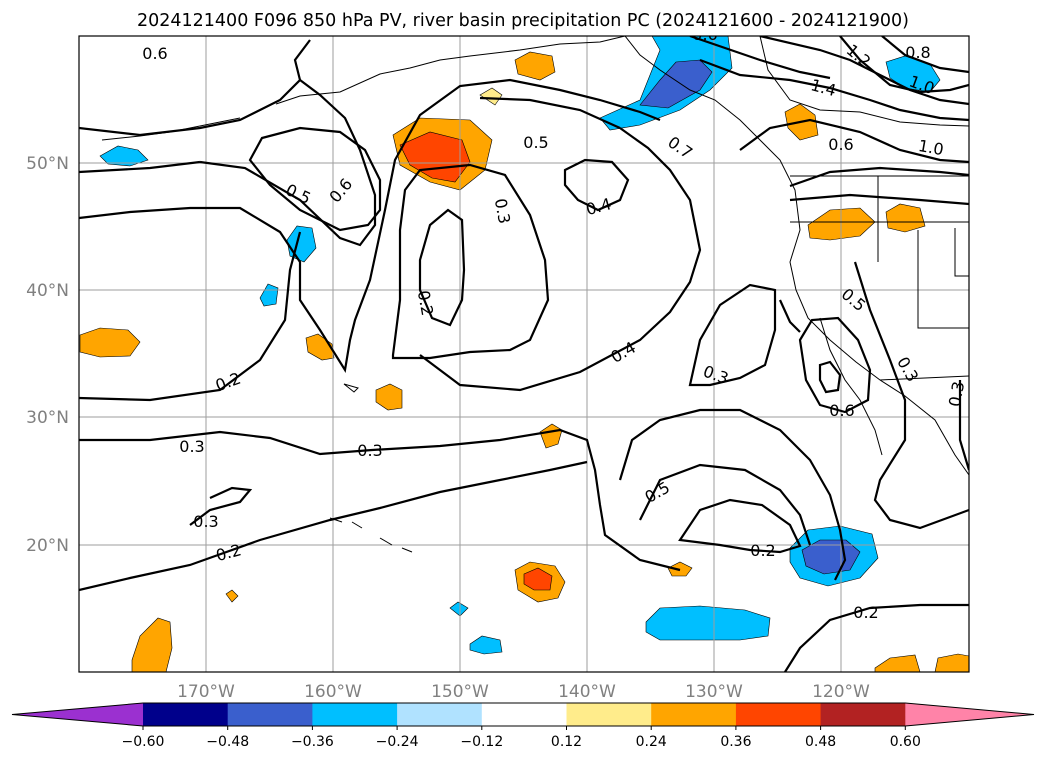 This screenshot has width=1047, height=765. What do you see at coordinates (143, 742) in the screenshot?
I see `colorbar-tick-label: −0.60` at bounding box center [143, 742].